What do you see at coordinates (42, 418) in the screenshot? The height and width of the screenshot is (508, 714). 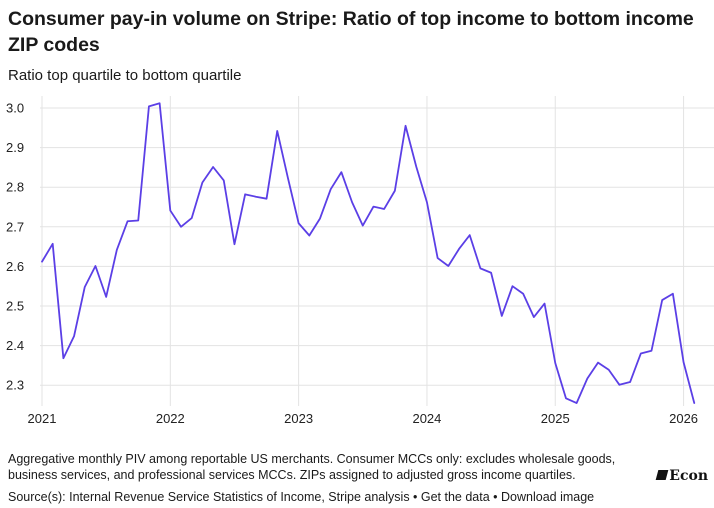 I see `x-tick-label: 2021` at bounding box center [42, 418].